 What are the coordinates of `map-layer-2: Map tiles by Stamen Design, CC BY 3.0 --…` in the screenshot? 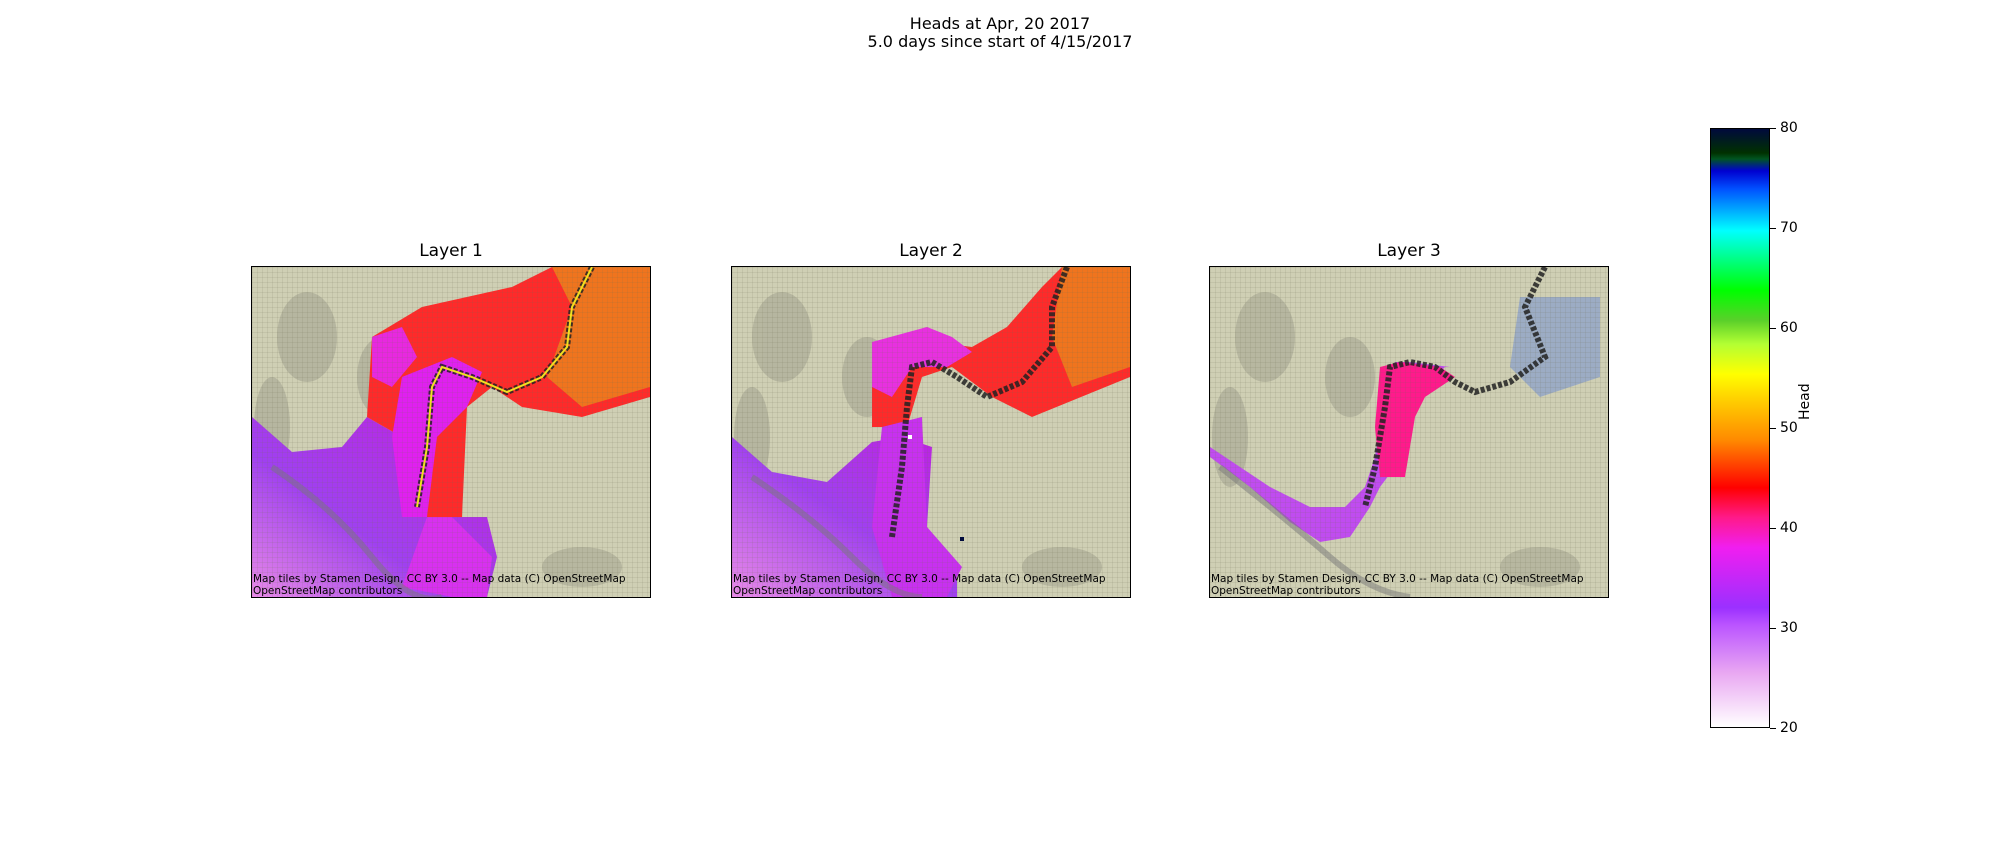 It's located at (931, 432).